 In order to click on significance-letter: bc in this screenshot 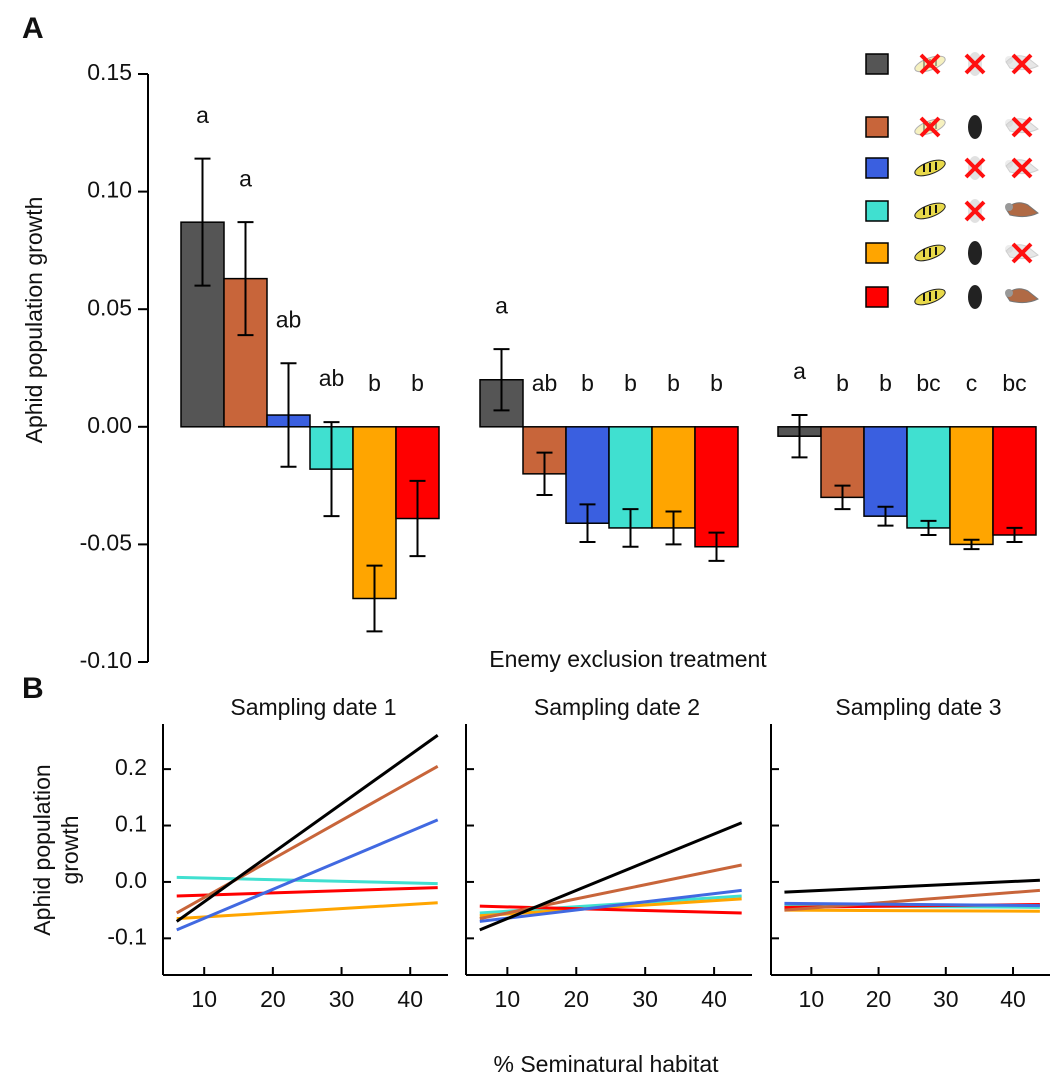, I will do `click(928, 383)`.